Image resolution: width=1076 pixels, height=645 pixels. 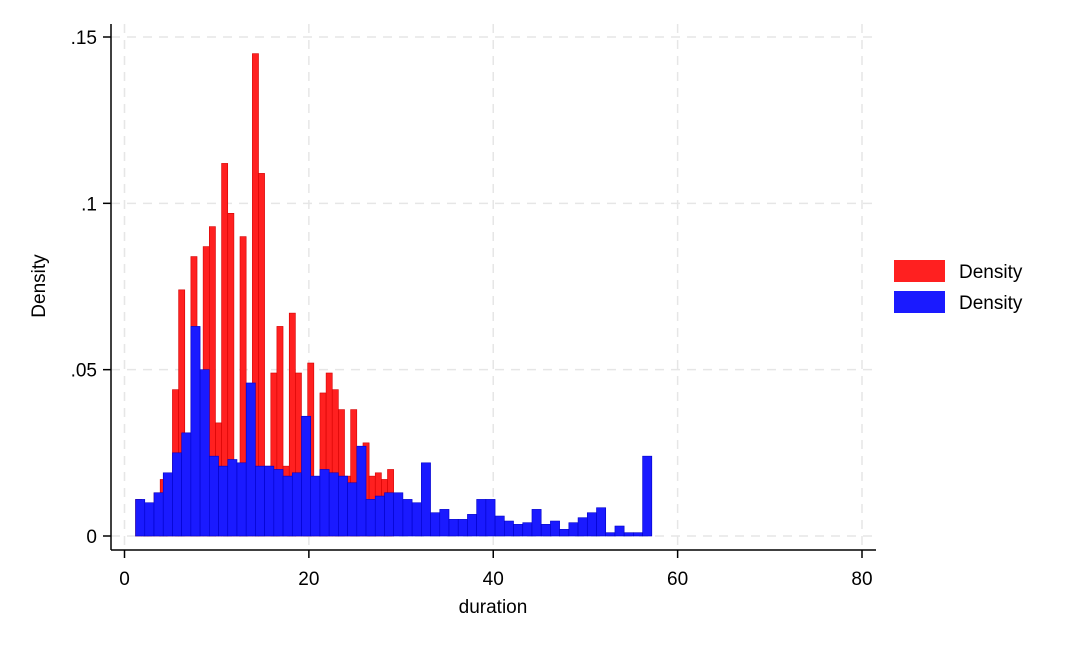 I want to click on y-tick-label-1: .05, so click(x=84, y=371).